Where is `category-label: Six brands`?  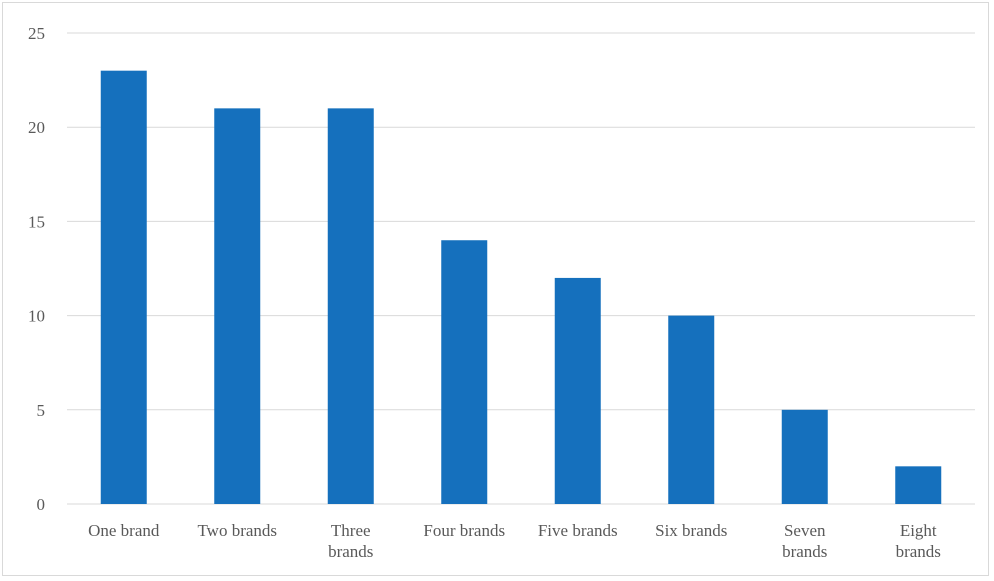
category-label: Six brands is located at coordinates (691, 530).